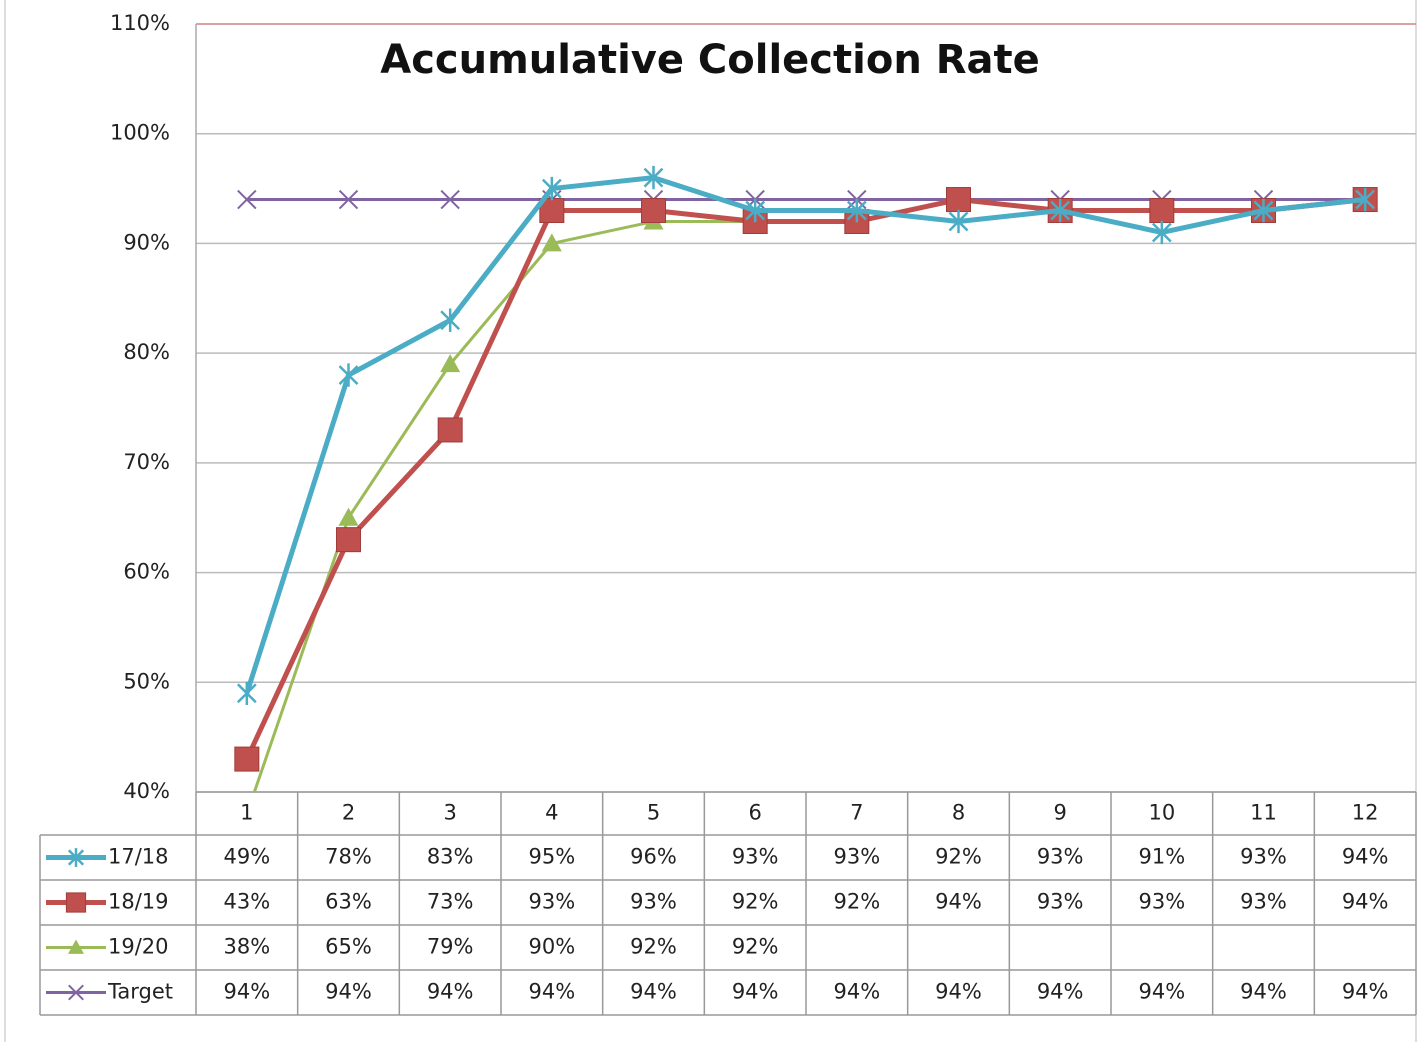 This screenshot has height=1042, width=1420. Describe the element at coordinates (246, 813) in the screenshot. I see `x-tick-label: 1` at that location.